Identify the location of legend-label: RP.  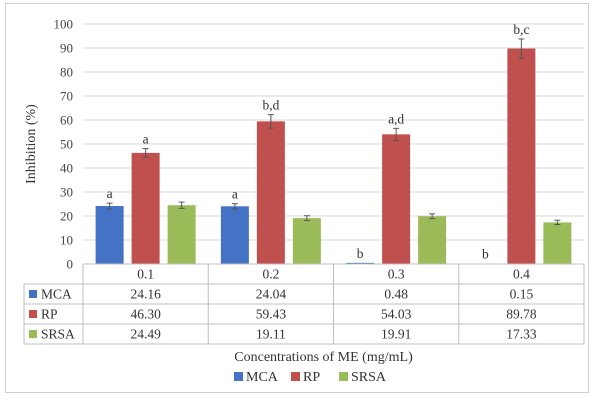
(311, 377).